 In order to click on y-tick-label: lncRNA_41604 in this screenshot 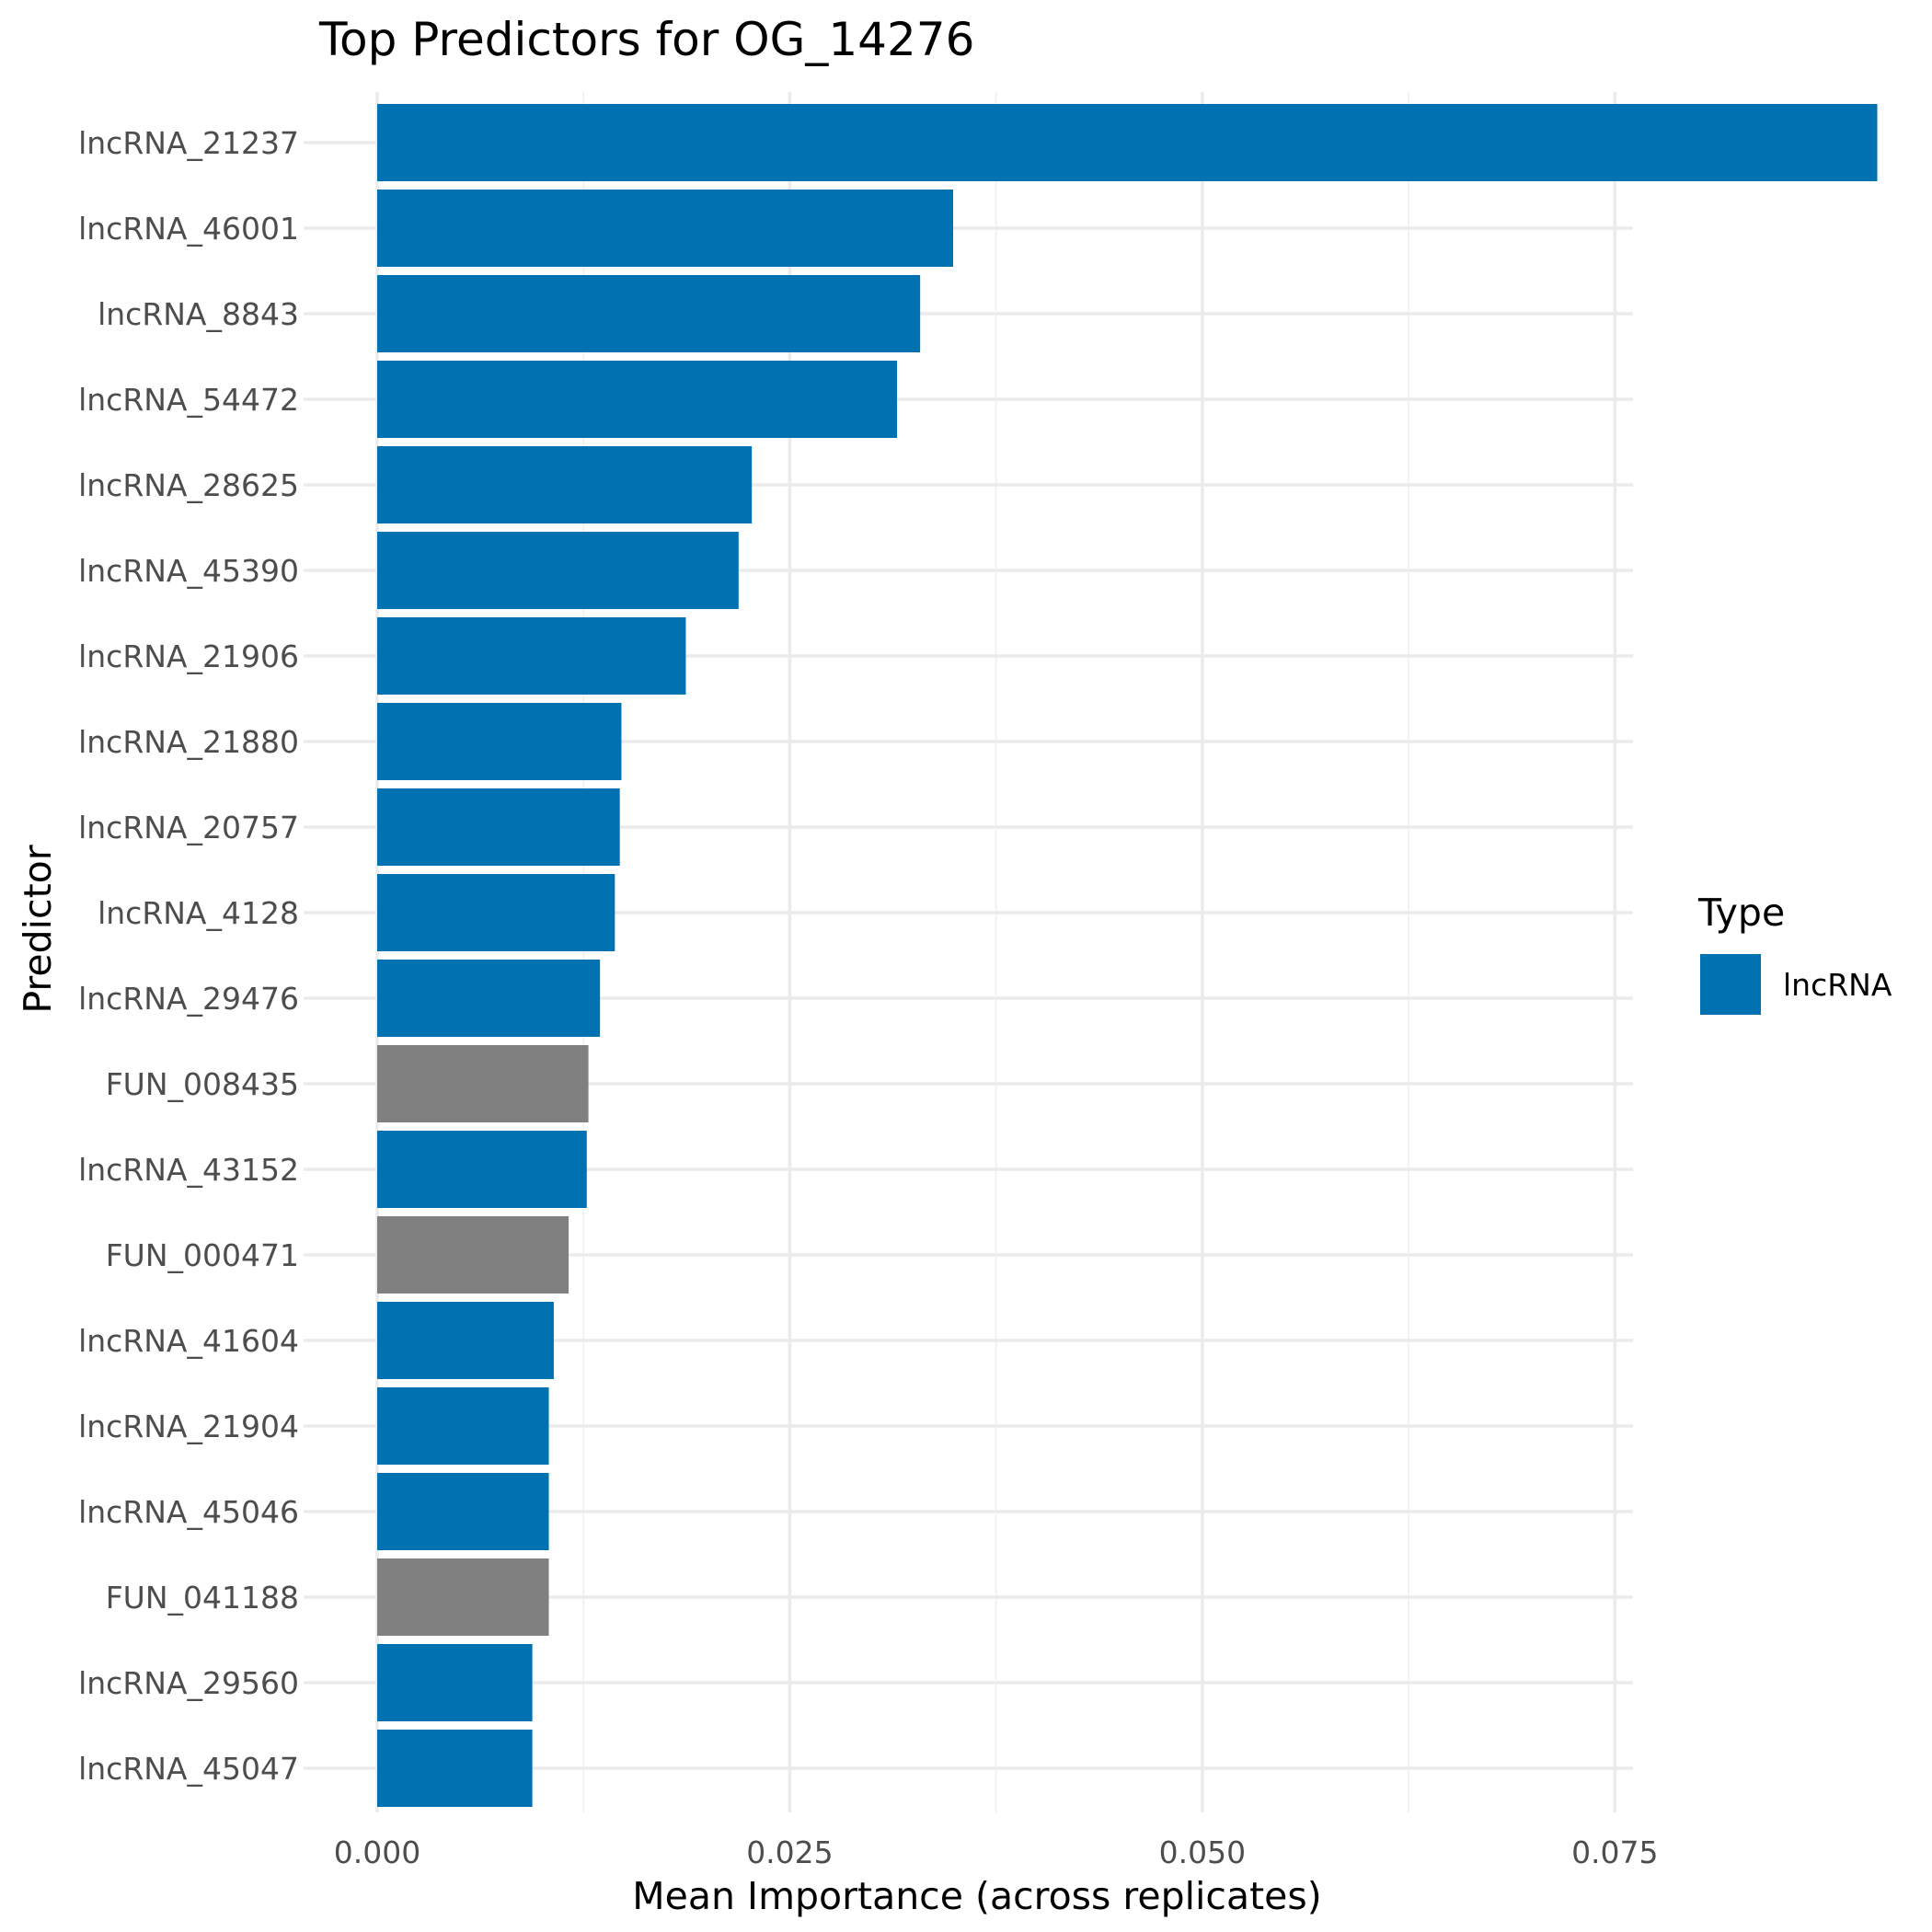, I will do `click(188, 1341)`.